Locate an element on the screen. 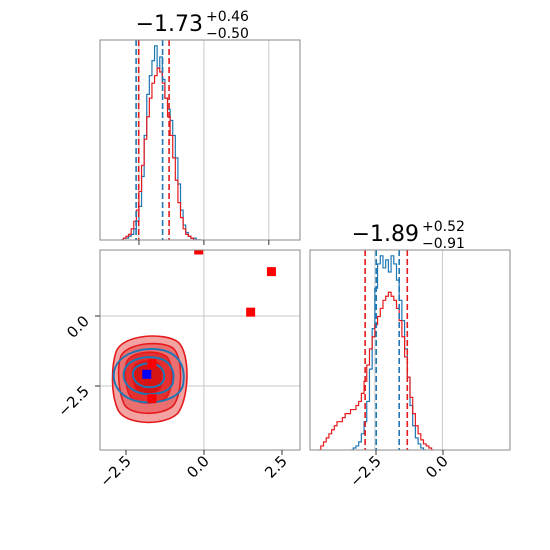 Image resolution: width=550 pixels, height=550 pixels. hist-x-step-red is located at coordinates (161, 153).